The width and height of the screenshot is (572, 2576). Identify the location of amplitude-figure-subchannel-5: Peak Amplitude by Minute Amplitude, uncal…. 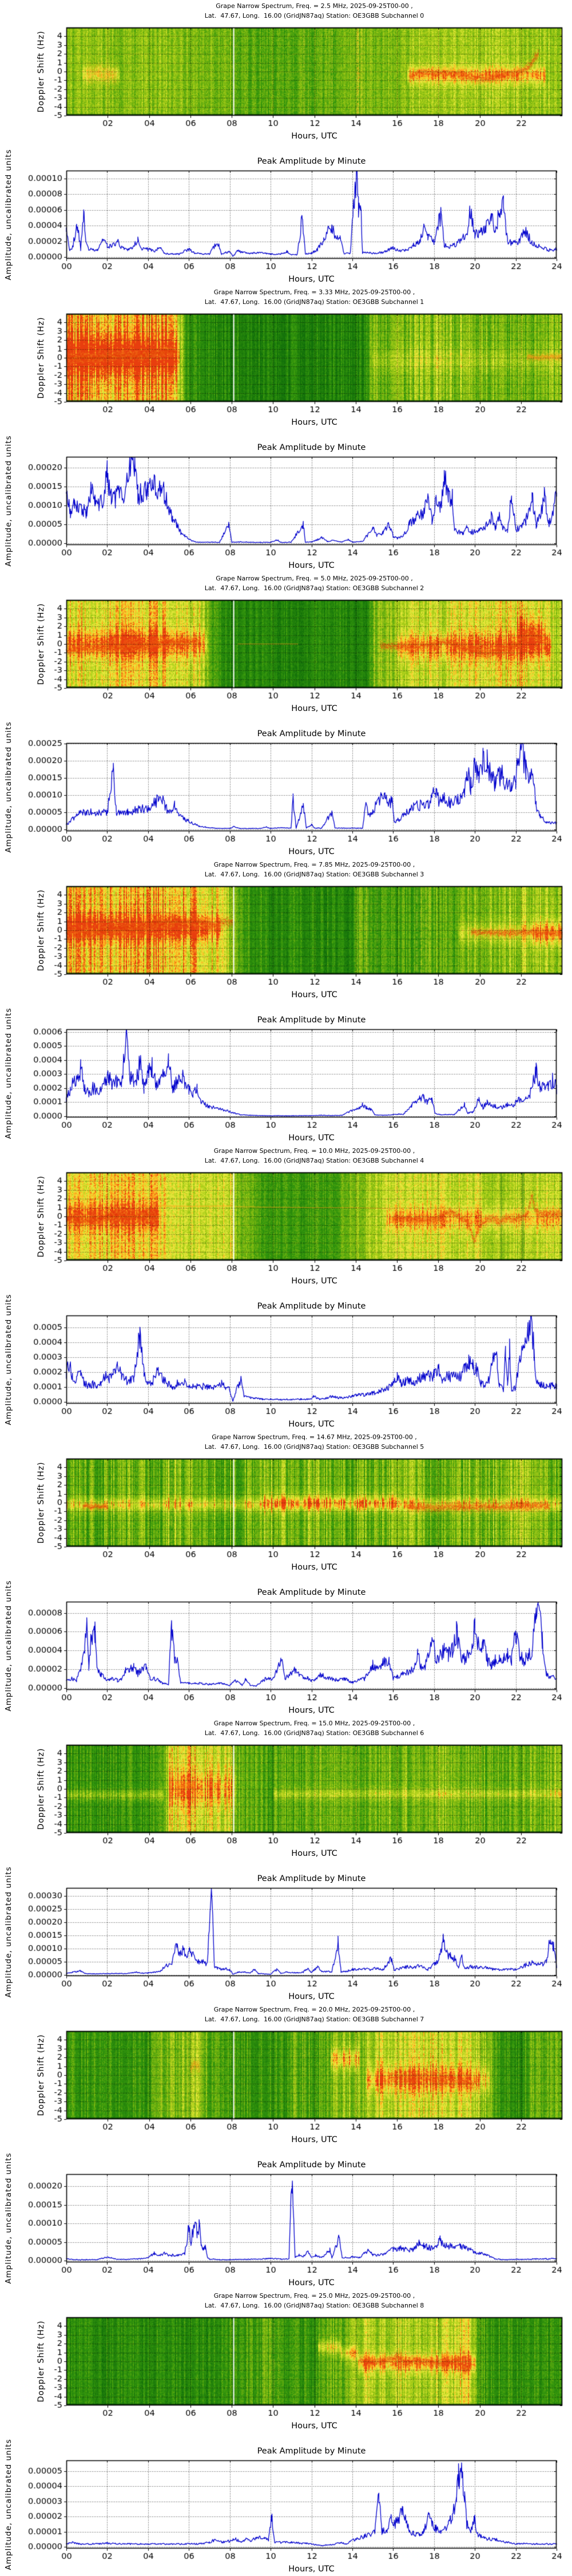
(286, 1645).